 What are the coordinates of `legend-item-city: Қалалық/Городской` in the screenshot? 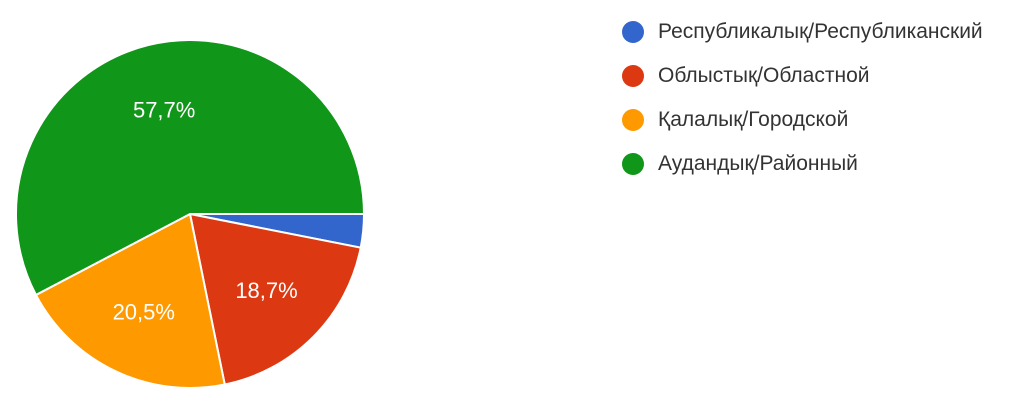 It's located at (802, 120).